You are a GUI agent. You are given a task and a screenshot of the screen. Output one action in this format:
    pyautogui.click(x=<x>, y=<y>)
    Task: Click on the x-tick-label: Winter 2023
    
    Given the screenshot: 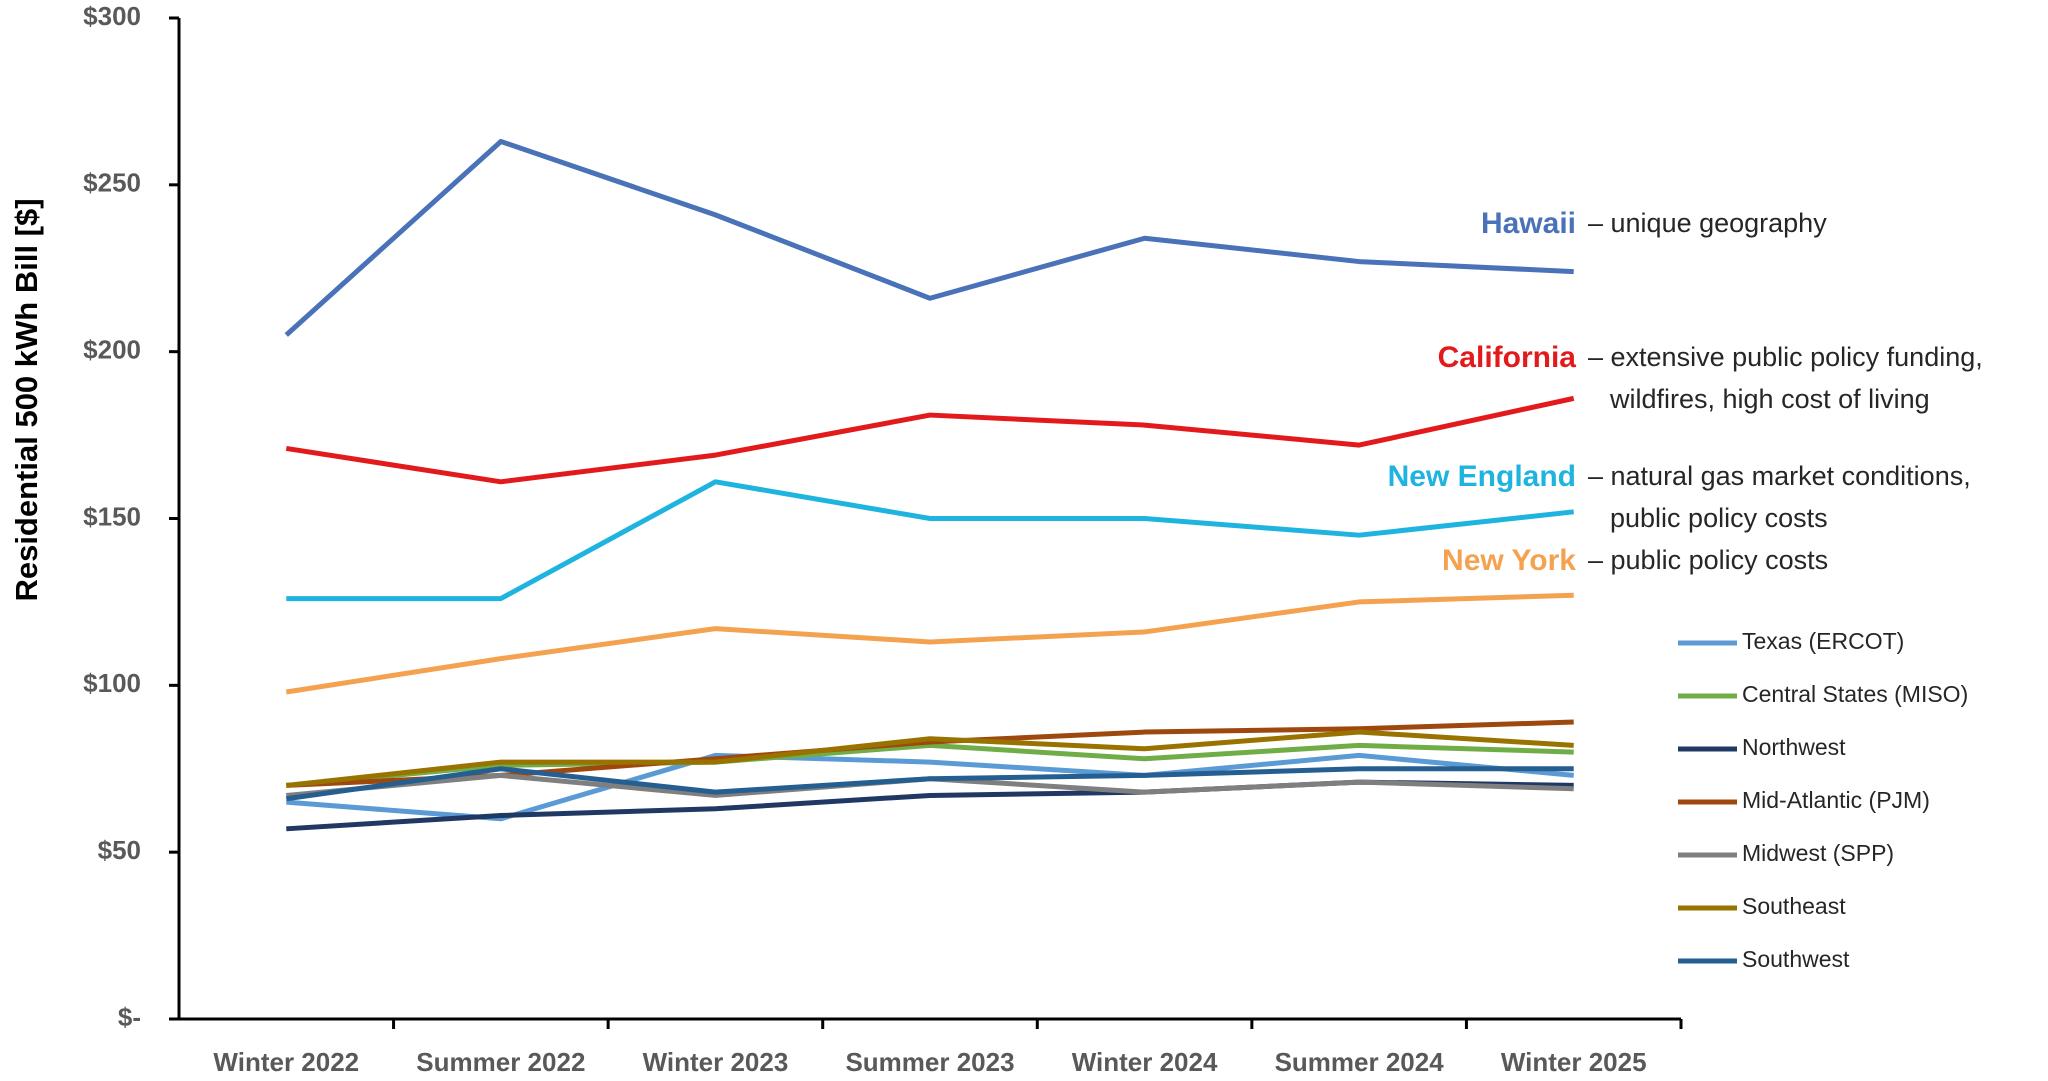 What is the action you would take?
    pyautogui.click(x=716, y=1062)
    